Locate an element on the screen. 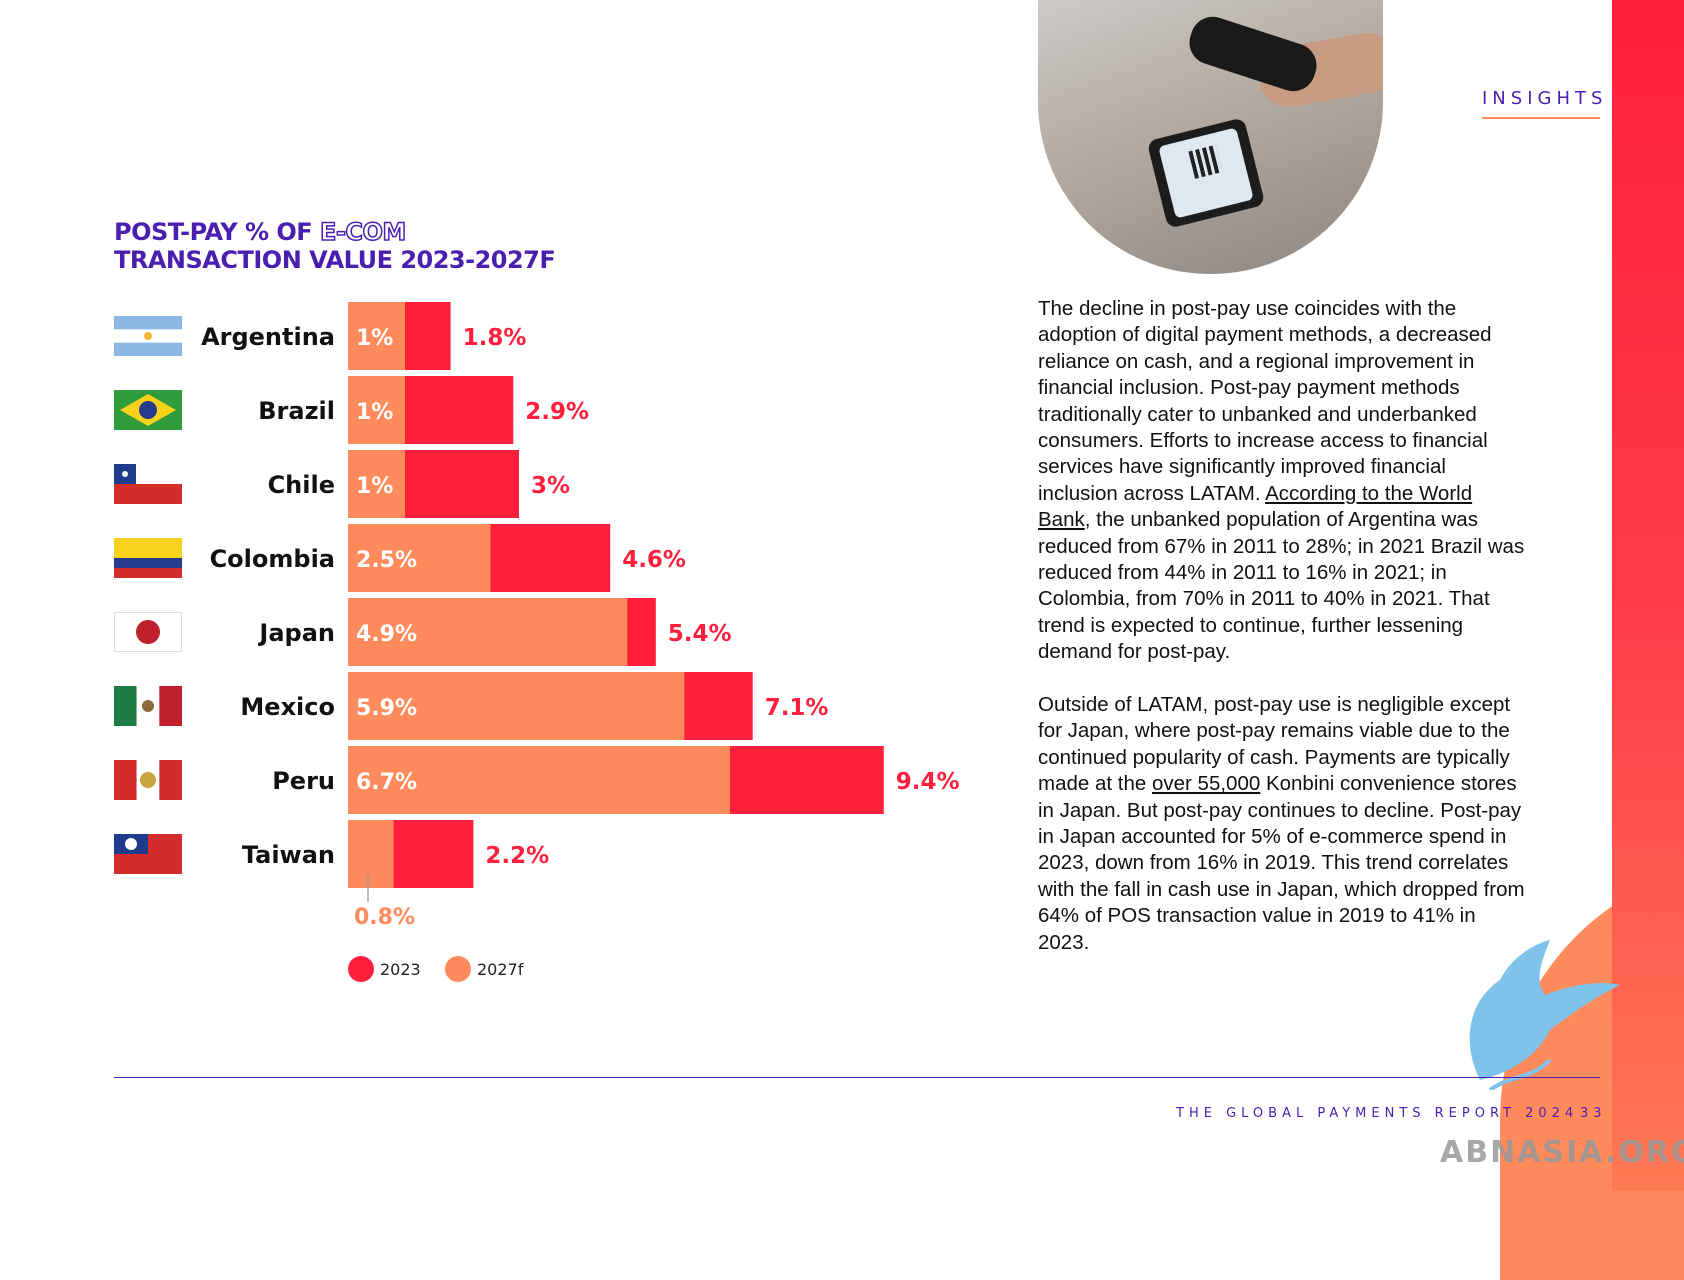 This screenshot has height=1280, width=1684. legend-swatch-2027f is located at coordinates (458, 969).